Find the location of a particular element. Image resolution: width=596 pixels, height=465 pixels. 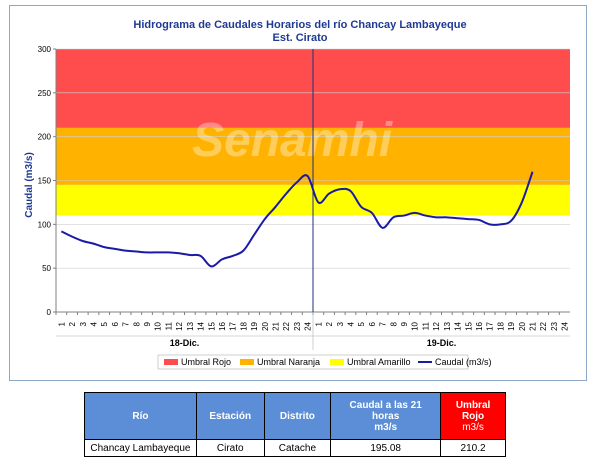

header-umbral-line2: Rojo is located at coordinates (473, 416).